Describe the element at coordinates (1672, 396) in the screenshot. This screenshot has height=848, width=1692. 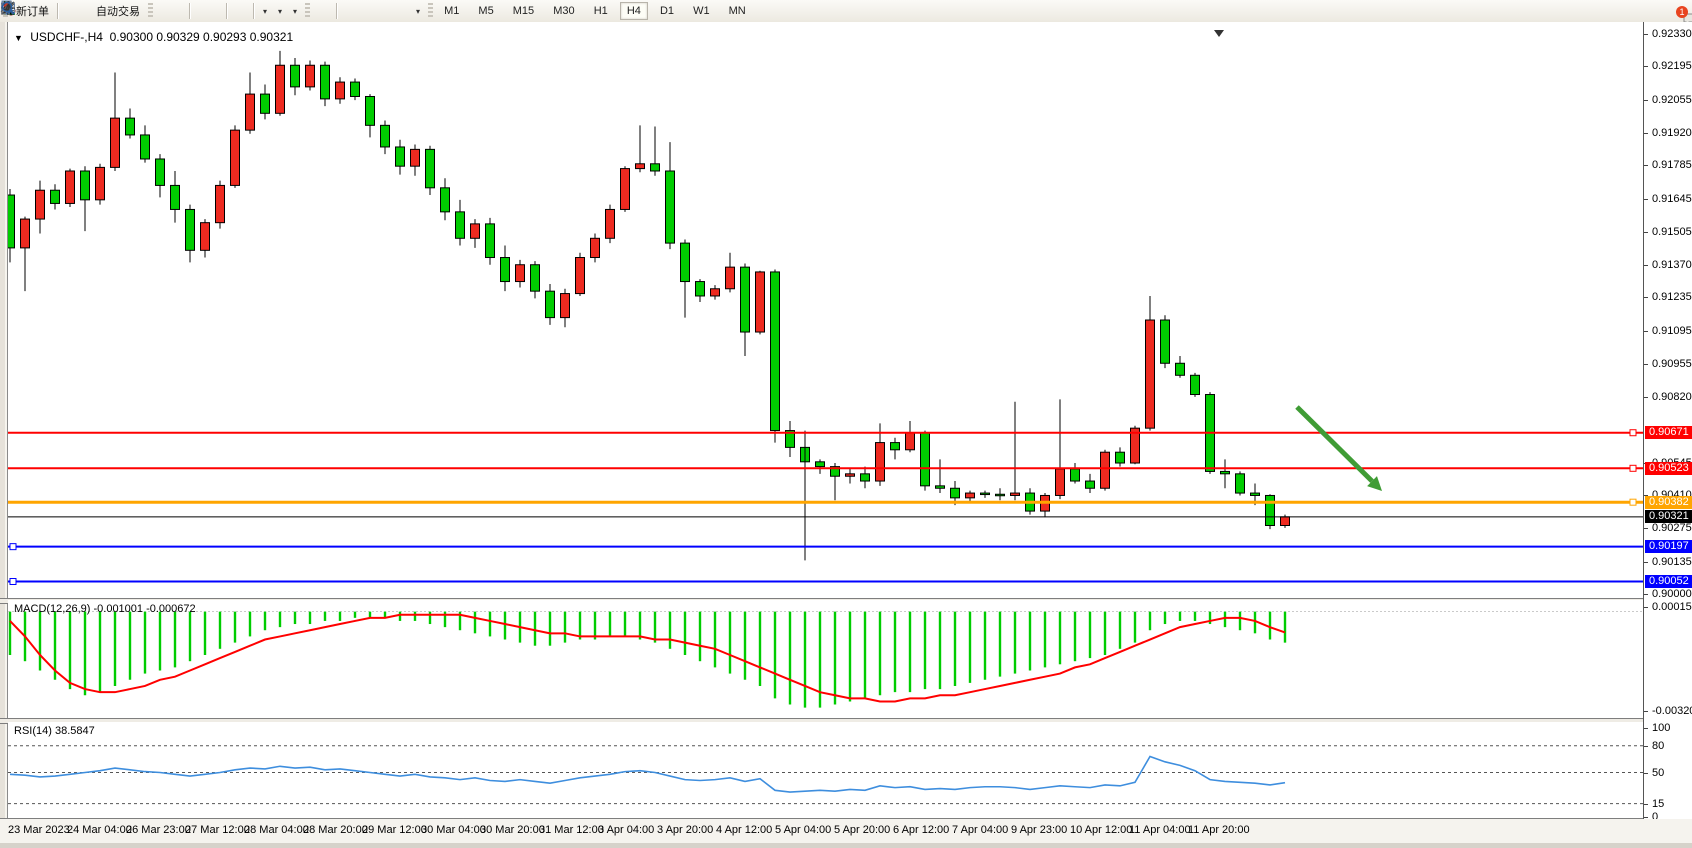
I see `price-tick-label: 0.90820` at that location.